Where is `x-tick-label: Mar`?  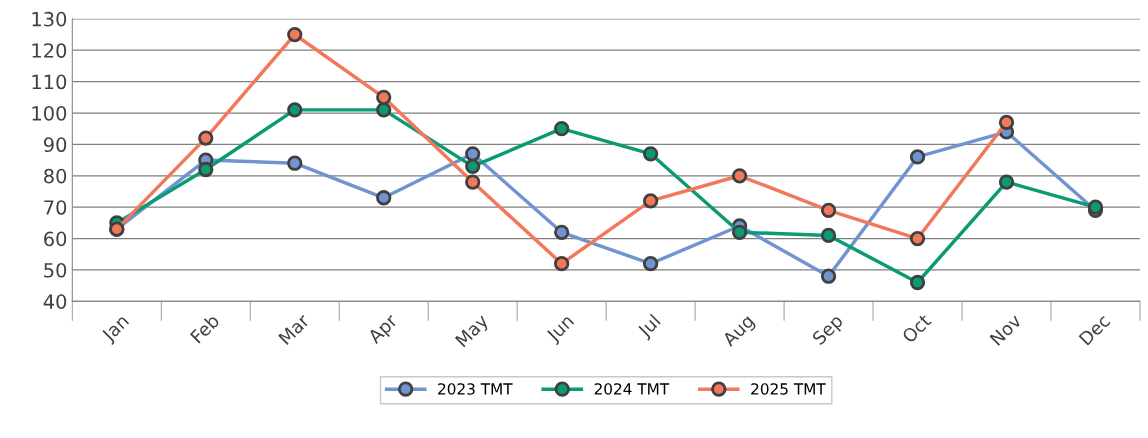
x-tick-label: Mar is located at coordinates (294, 329).